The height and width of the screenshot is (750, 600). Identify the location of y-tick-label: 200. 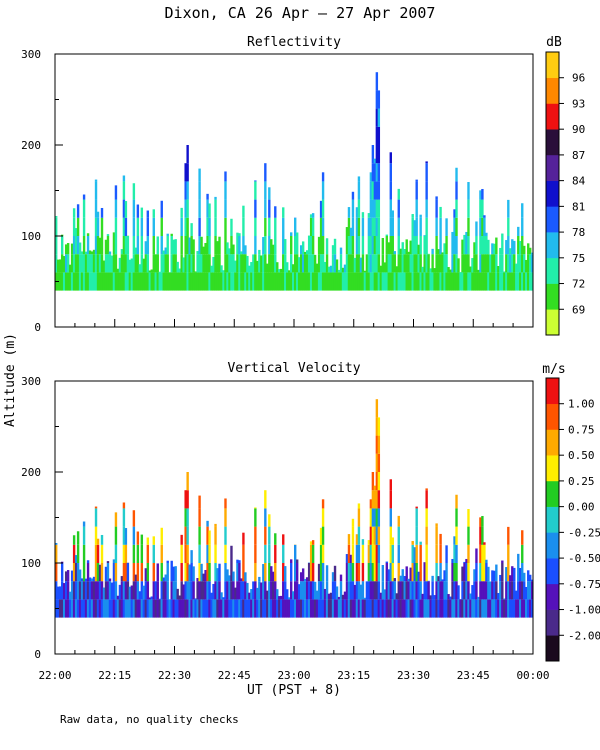
(31, 472).